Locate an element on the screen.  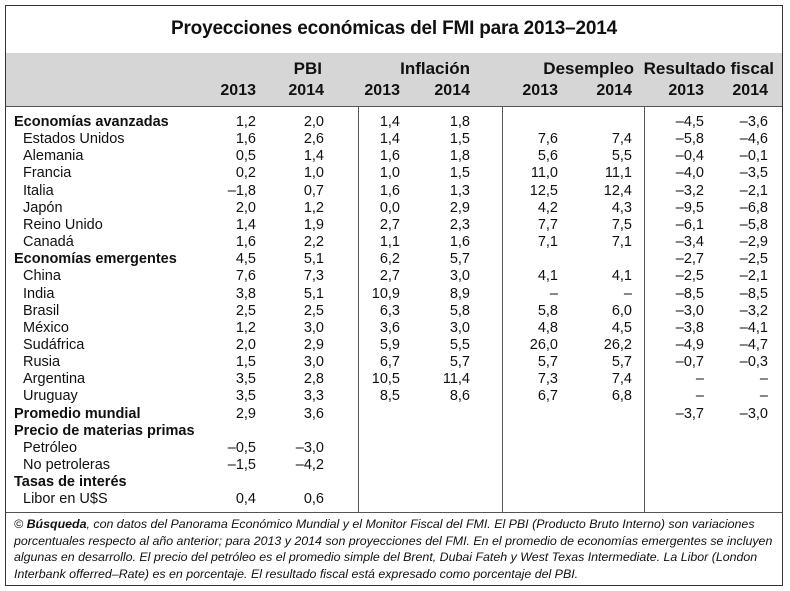
cell-desempleo-2013: 4,1 is located at coordinates (547, 276).